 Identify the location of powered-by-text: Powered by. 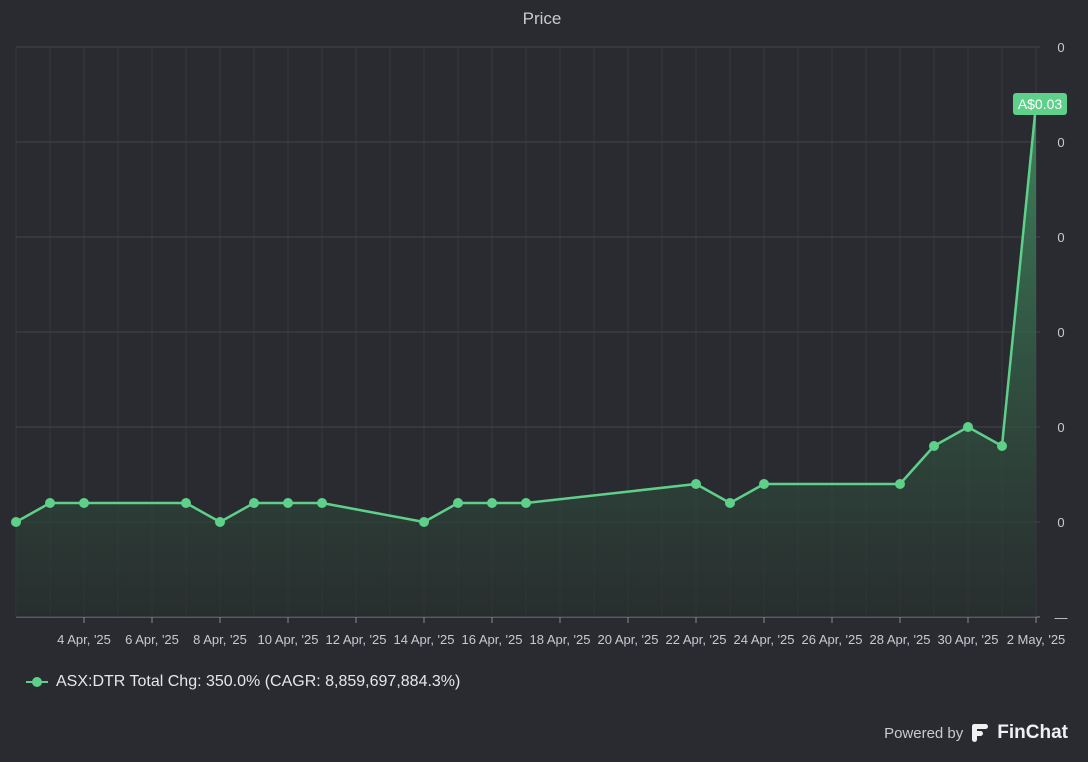
(924, 733).